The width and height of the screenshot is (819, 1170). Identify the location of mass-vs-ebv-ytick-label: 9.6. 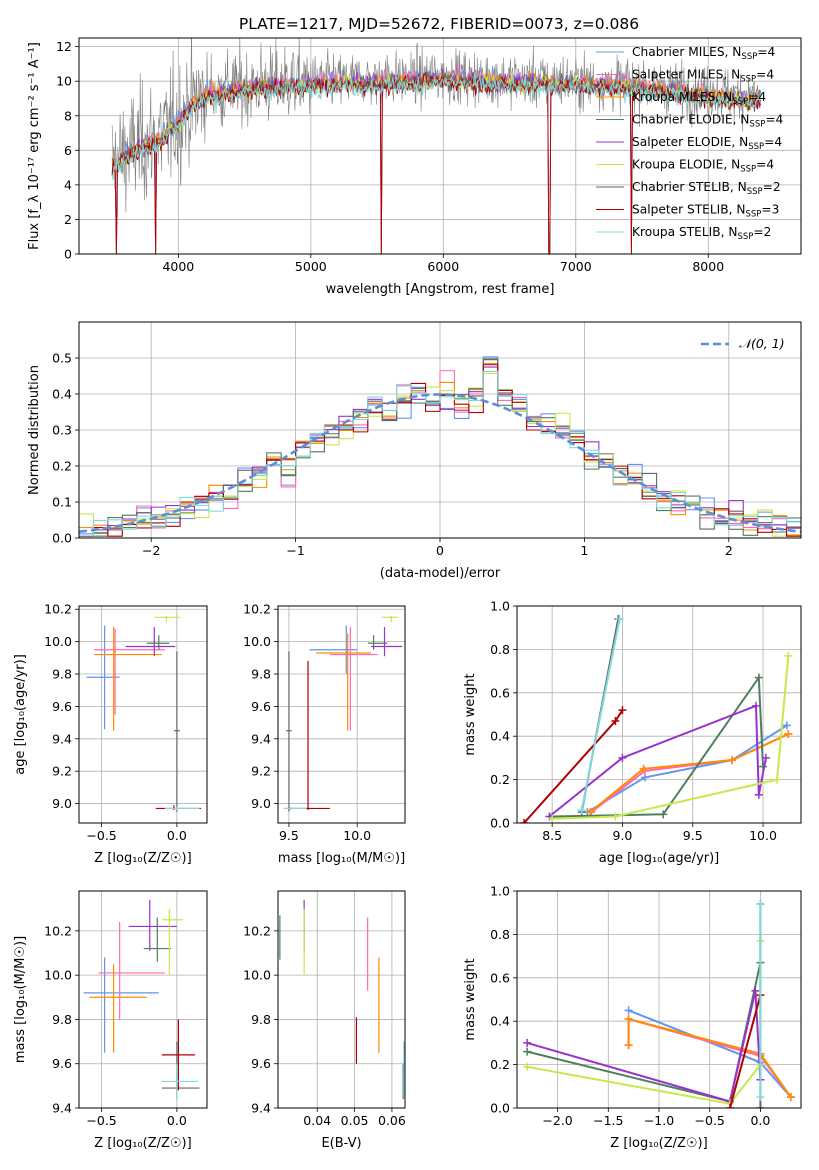
(261, 1063).